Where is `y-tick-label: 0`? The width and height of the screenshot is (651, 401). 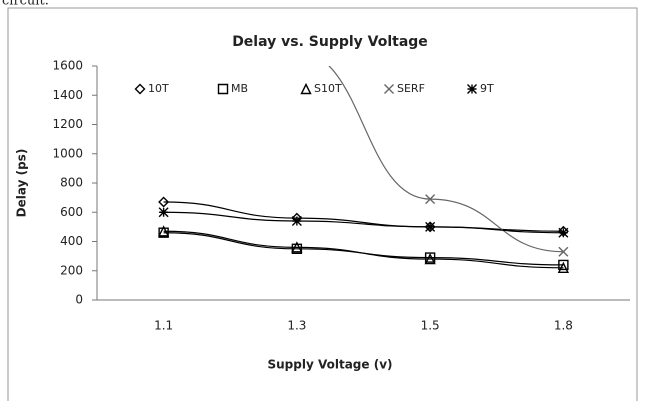
y-tick-label: 0 is located at coordinates (79, 300).